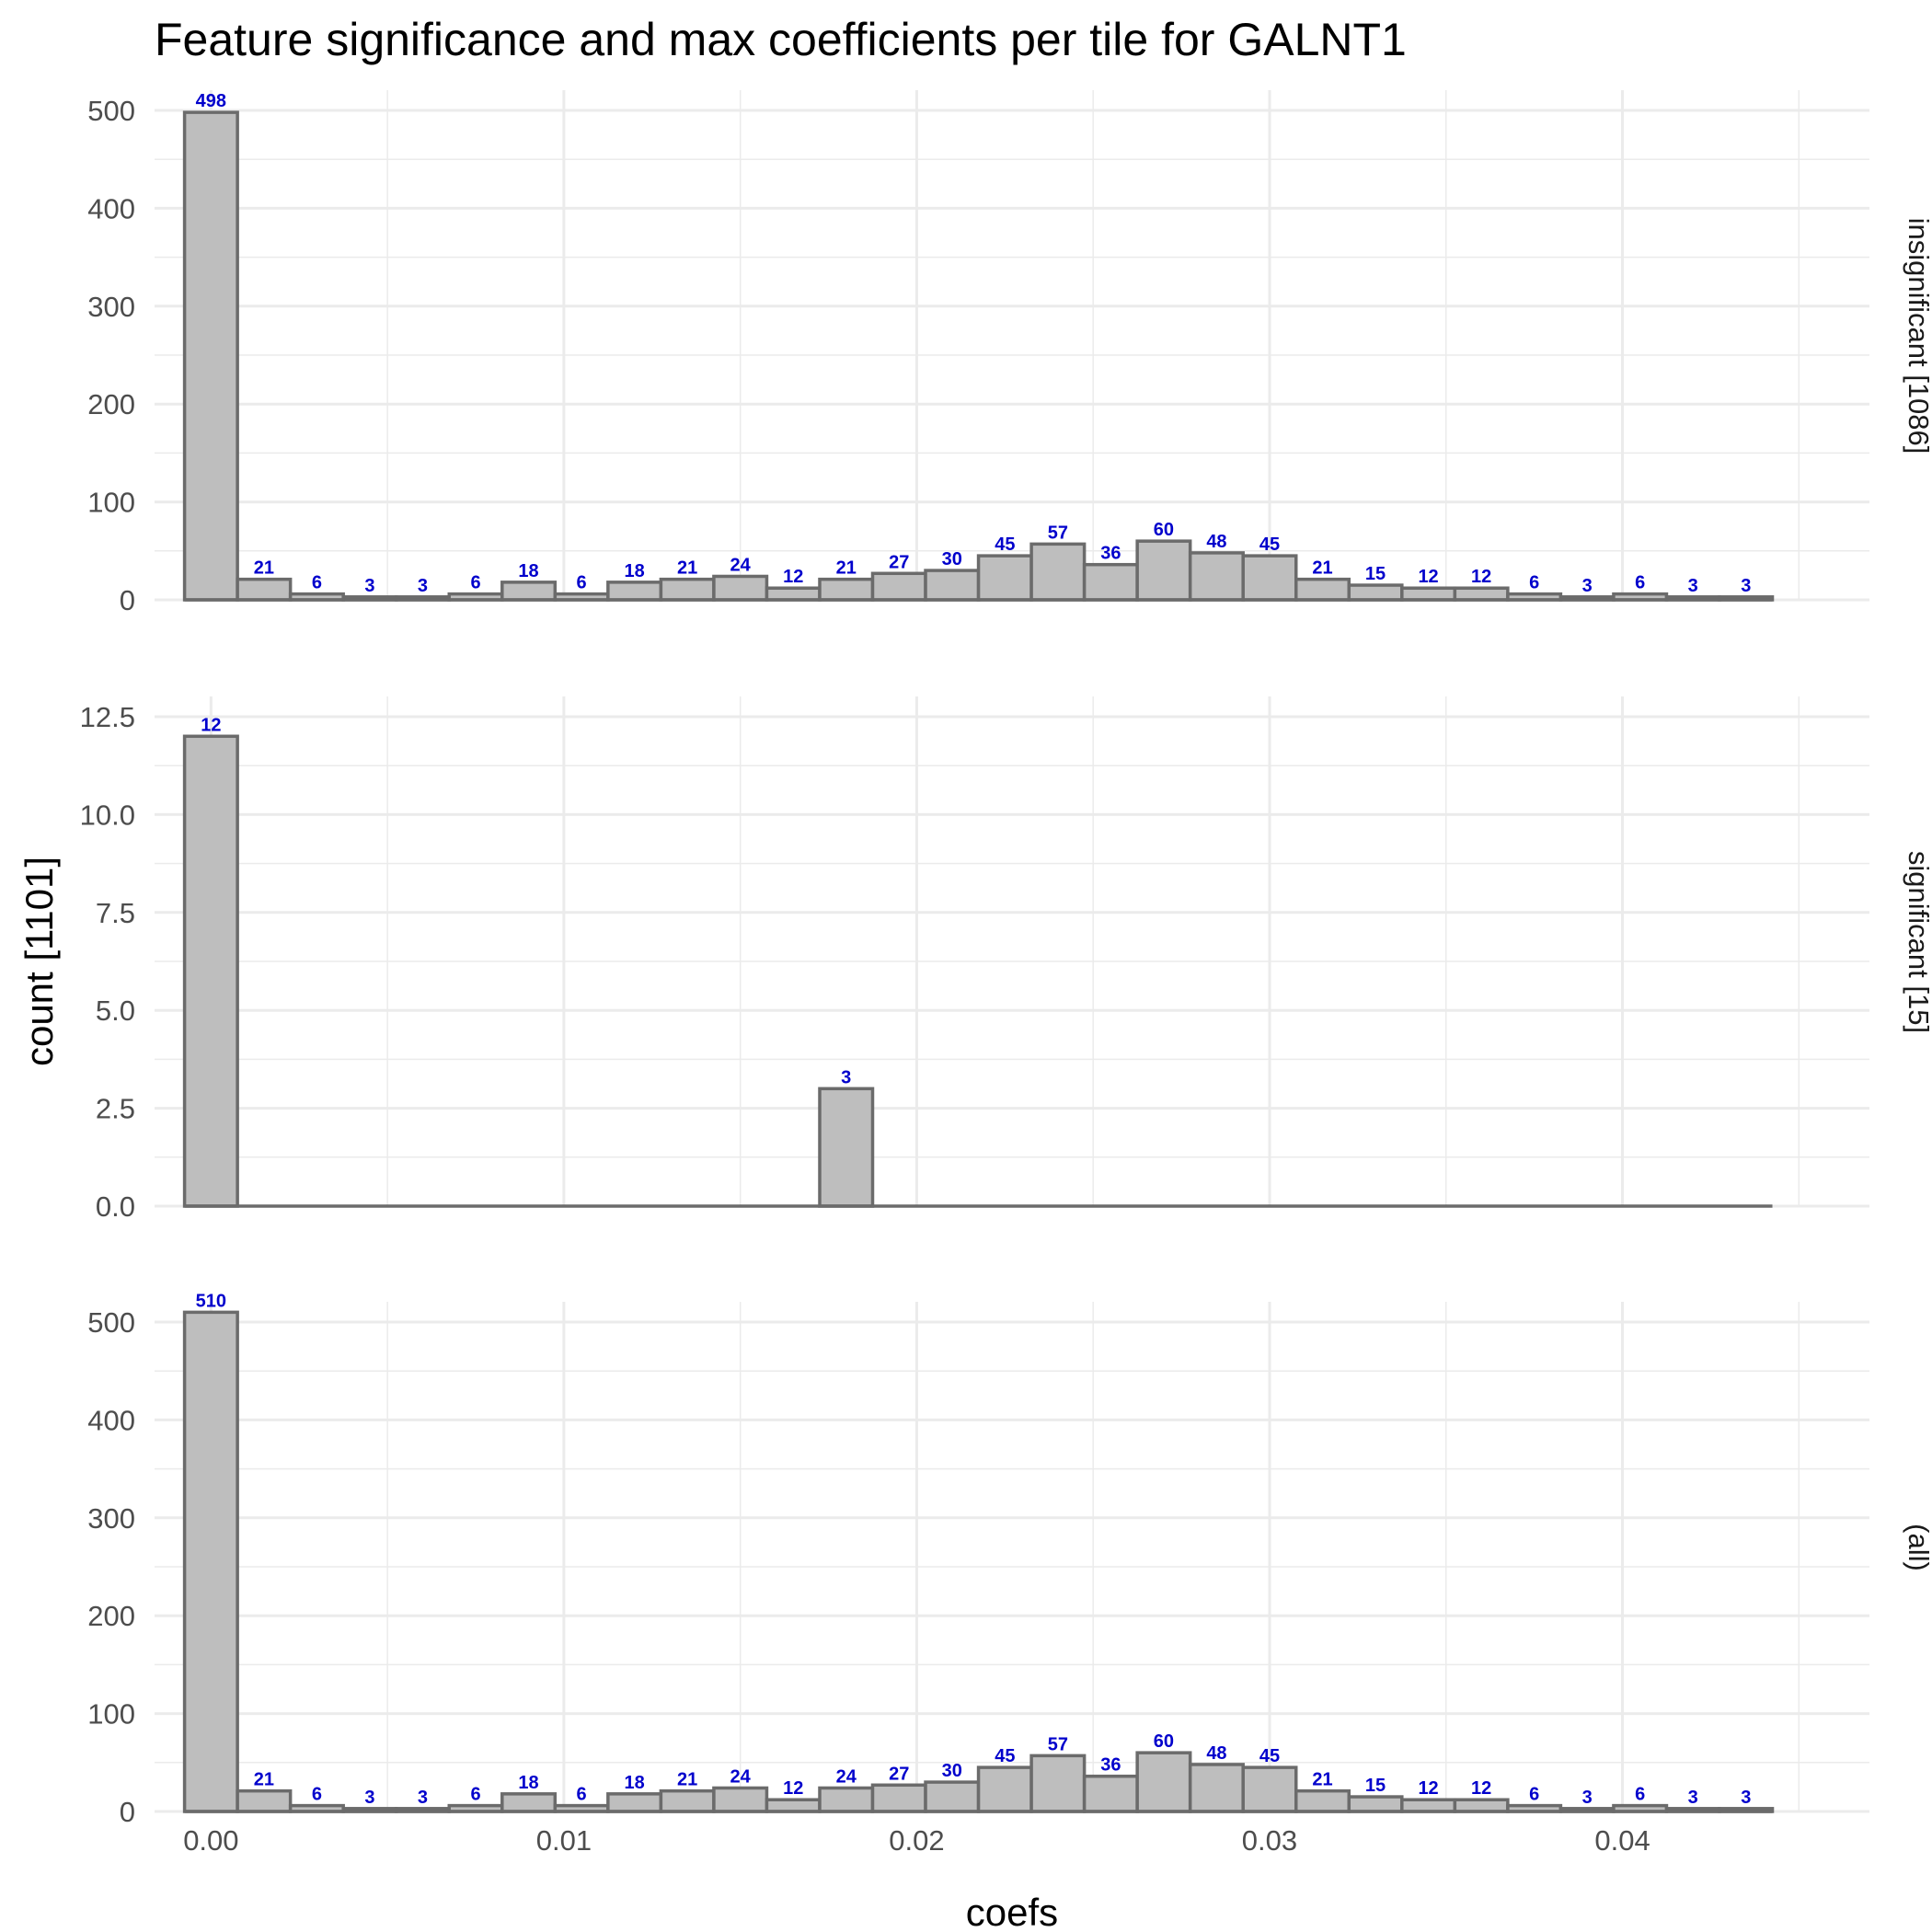 This screenshot has width=1932, height=1932. I want to click on y-tick-label: 5.0, so click(115, 1011).